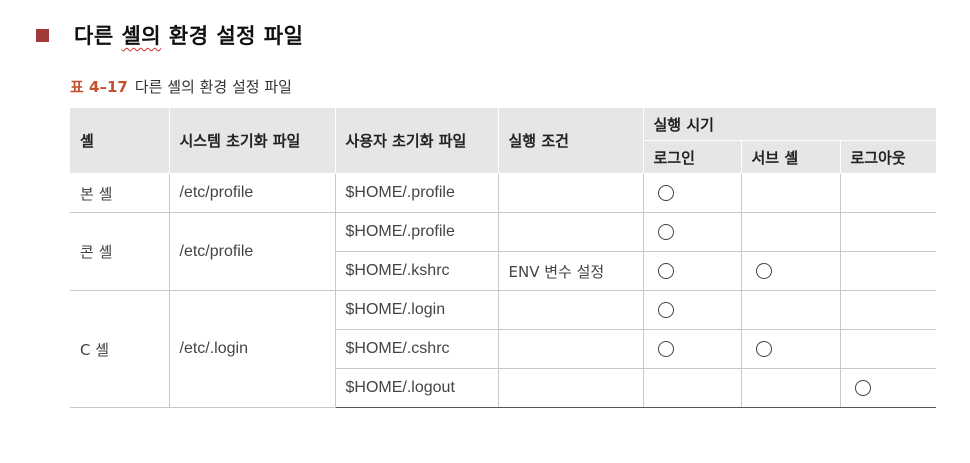 Image resolution: width=970 pixels, height=463 pixels. What do you see at coordinates (888, 157) in the screenshot?
I see `header-logout: 로그아웃` at bounding box center [888, 157].